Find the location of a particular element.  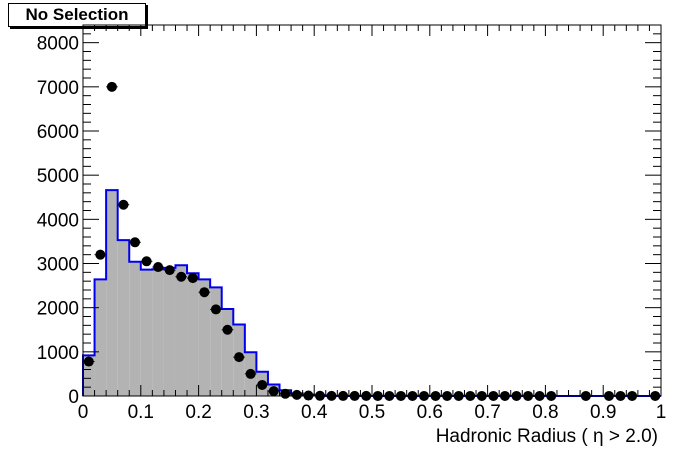

x-tick-label: 0.9 is located at coordinates (603, 412).